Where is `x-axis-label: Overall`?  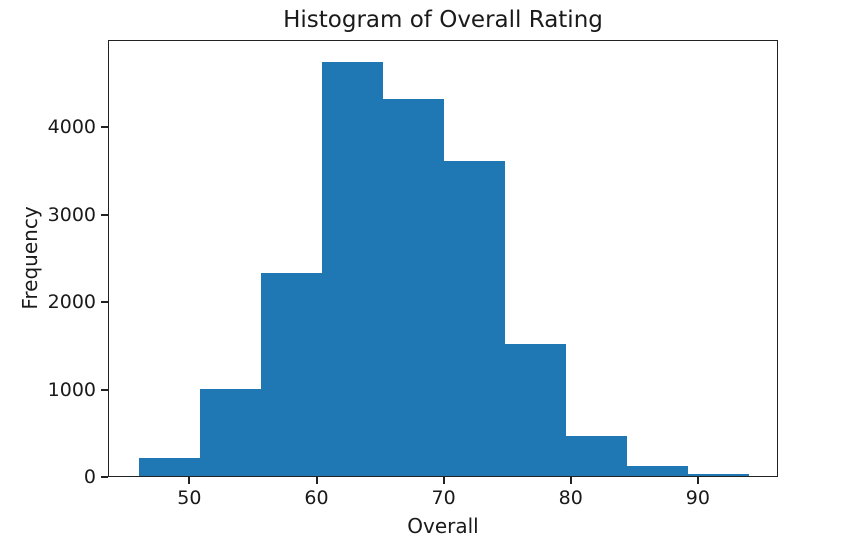
x-axis-label: Overall is located at coordinates (443, 526).